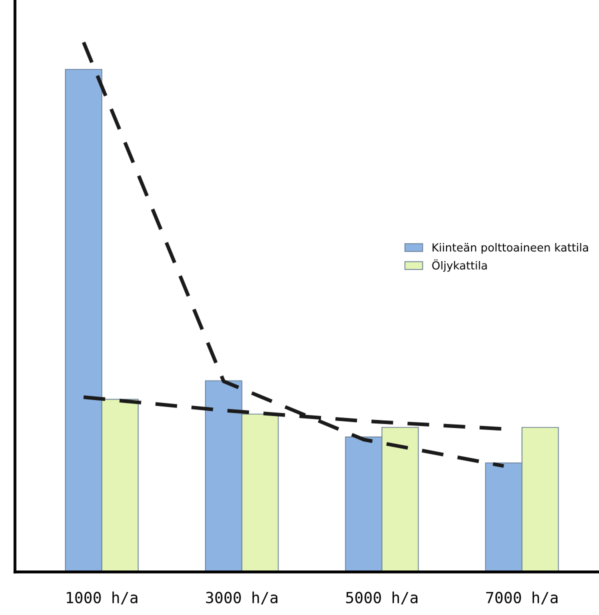 Image resolution: width=599 pixels, height=615 pixels. Describe the element at coordinates (510, 248) in the screenshot. I see `legend-label: Kiinteän polttoaineen kattila` at that location.